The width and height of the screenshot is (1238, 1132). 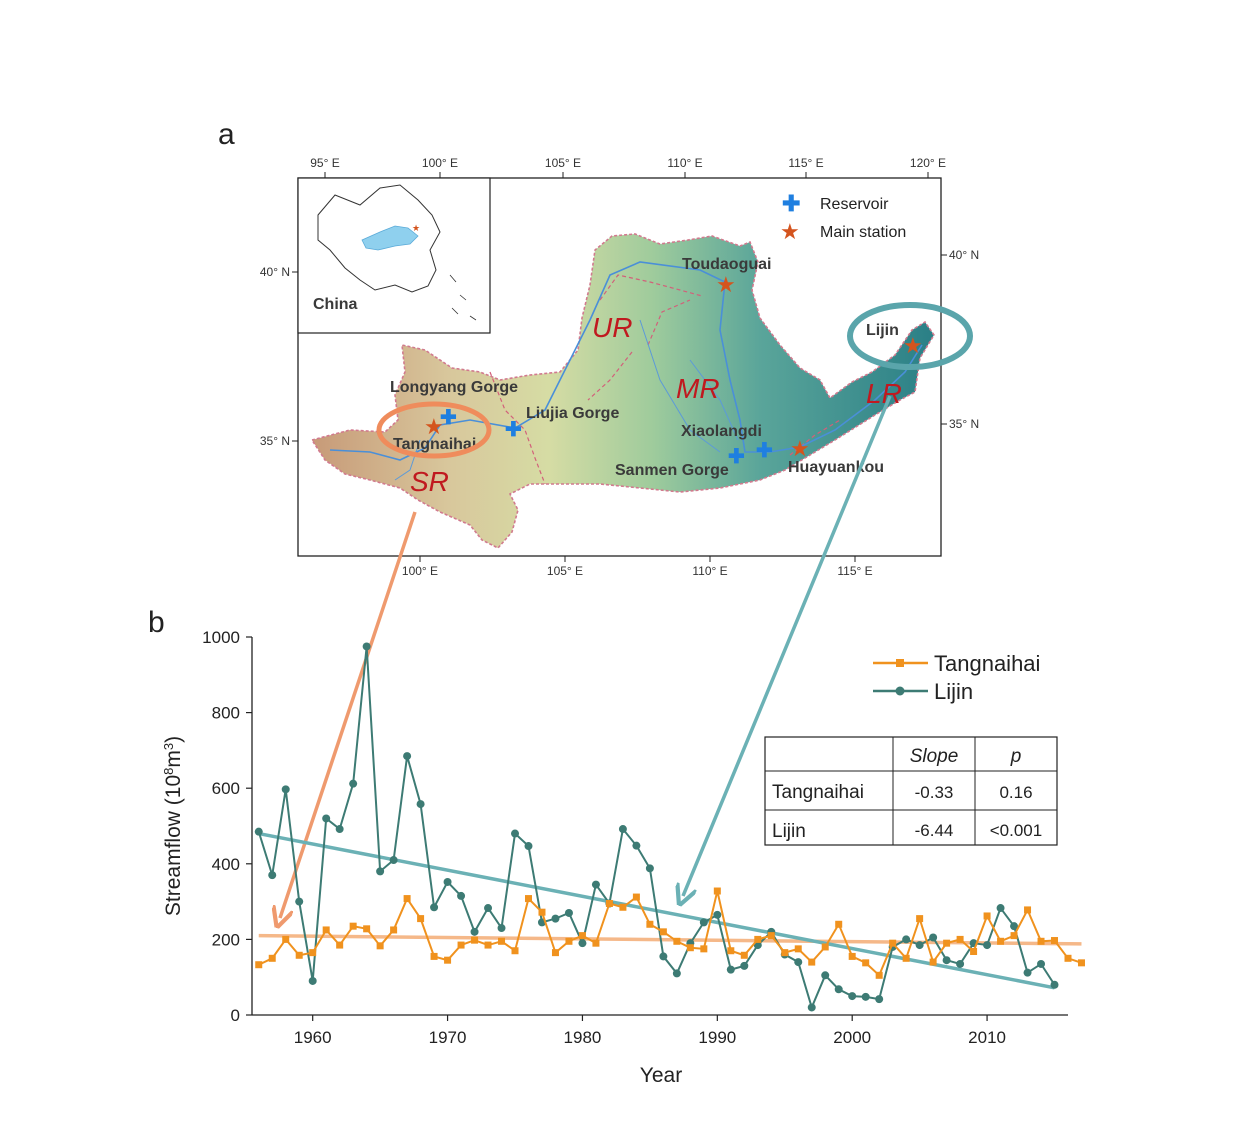 What do you see at coordinates (572, 413) in the screenshot?
I see `station-liujia: Liujia Gorge` at bounding box center [572, 413].